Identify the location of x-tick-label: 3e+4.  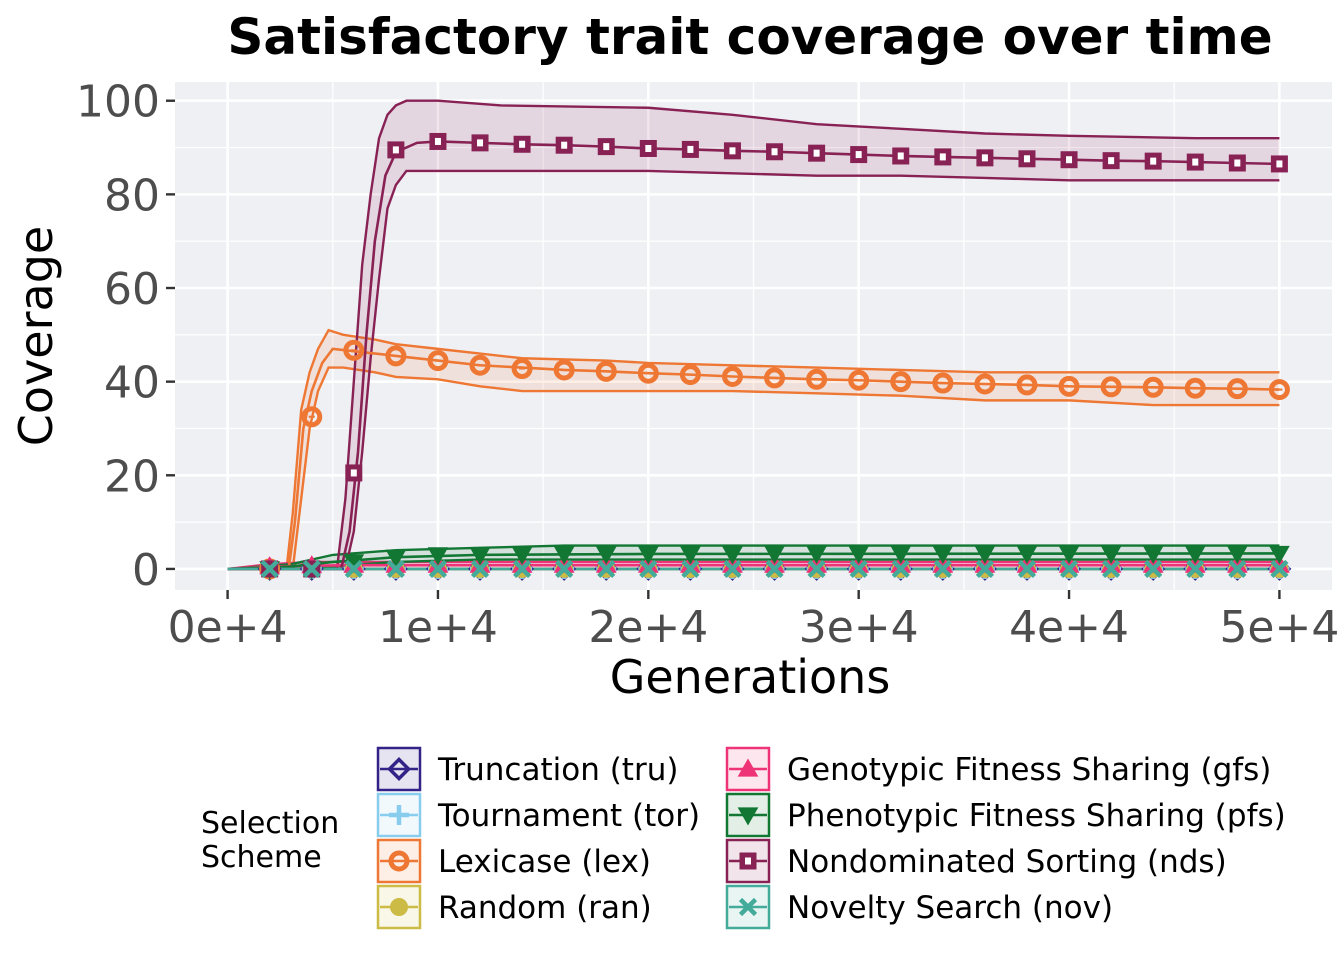
(859, 627).